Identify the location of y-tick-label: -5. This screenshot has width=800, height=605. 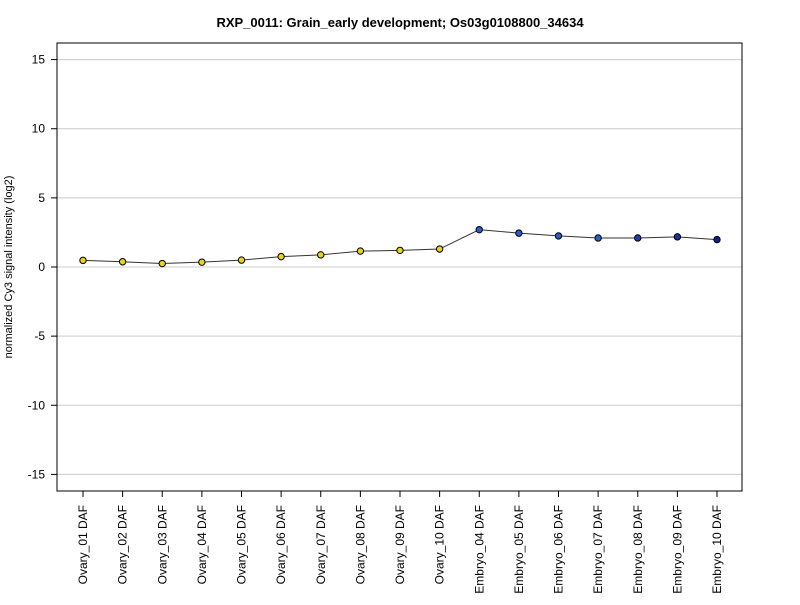
(39, 336).